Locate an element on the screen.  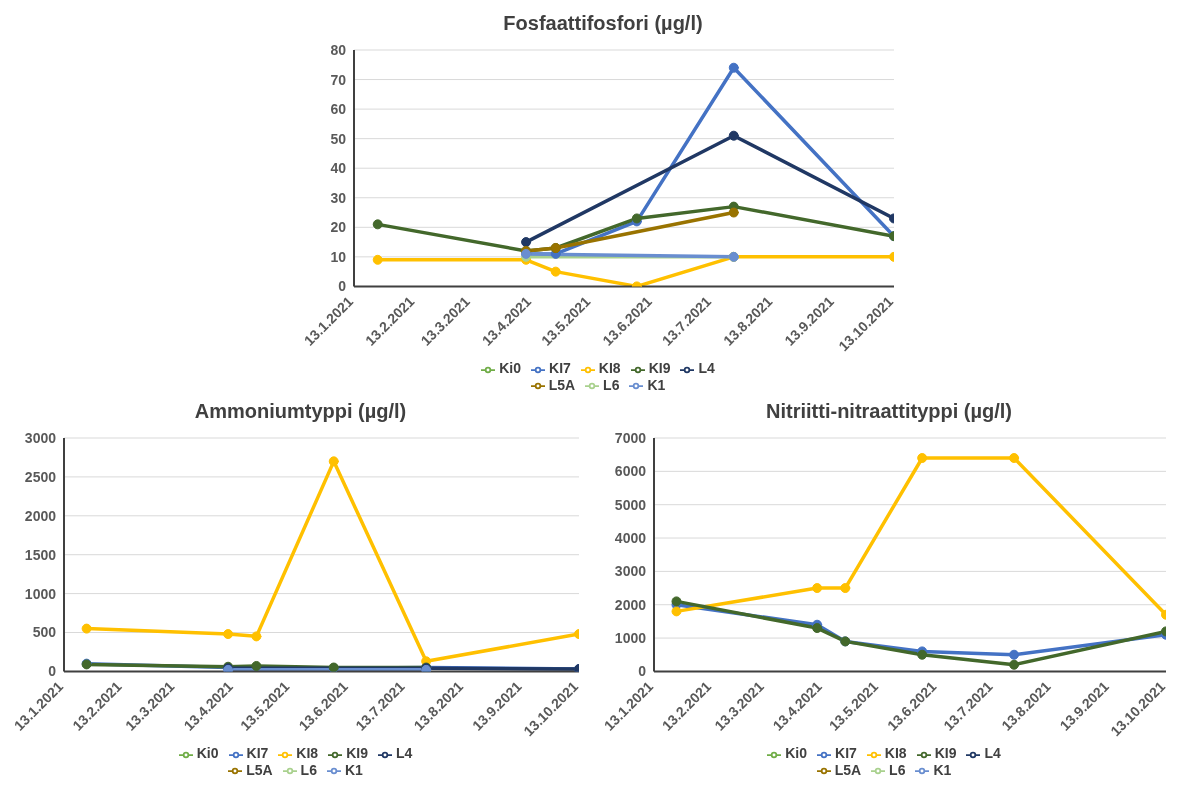
y-tick-label: 4000 is located at coordinates (630, 538).